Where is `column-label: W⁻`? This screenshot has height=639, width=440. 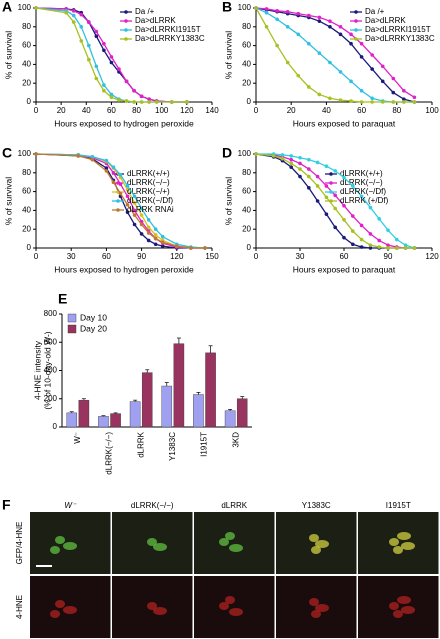 column-label: W⁻ is located at coordinates (70, 505).